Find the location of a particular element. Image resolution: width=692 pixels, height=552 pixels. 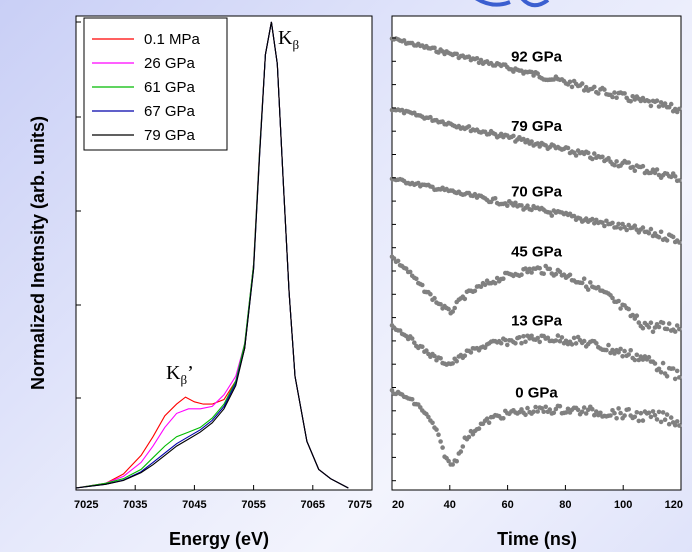

legend: 0.1 MPa 26 GPa 61 GPa 67 GPa 79 GPa is located at coordinates (155, 84).